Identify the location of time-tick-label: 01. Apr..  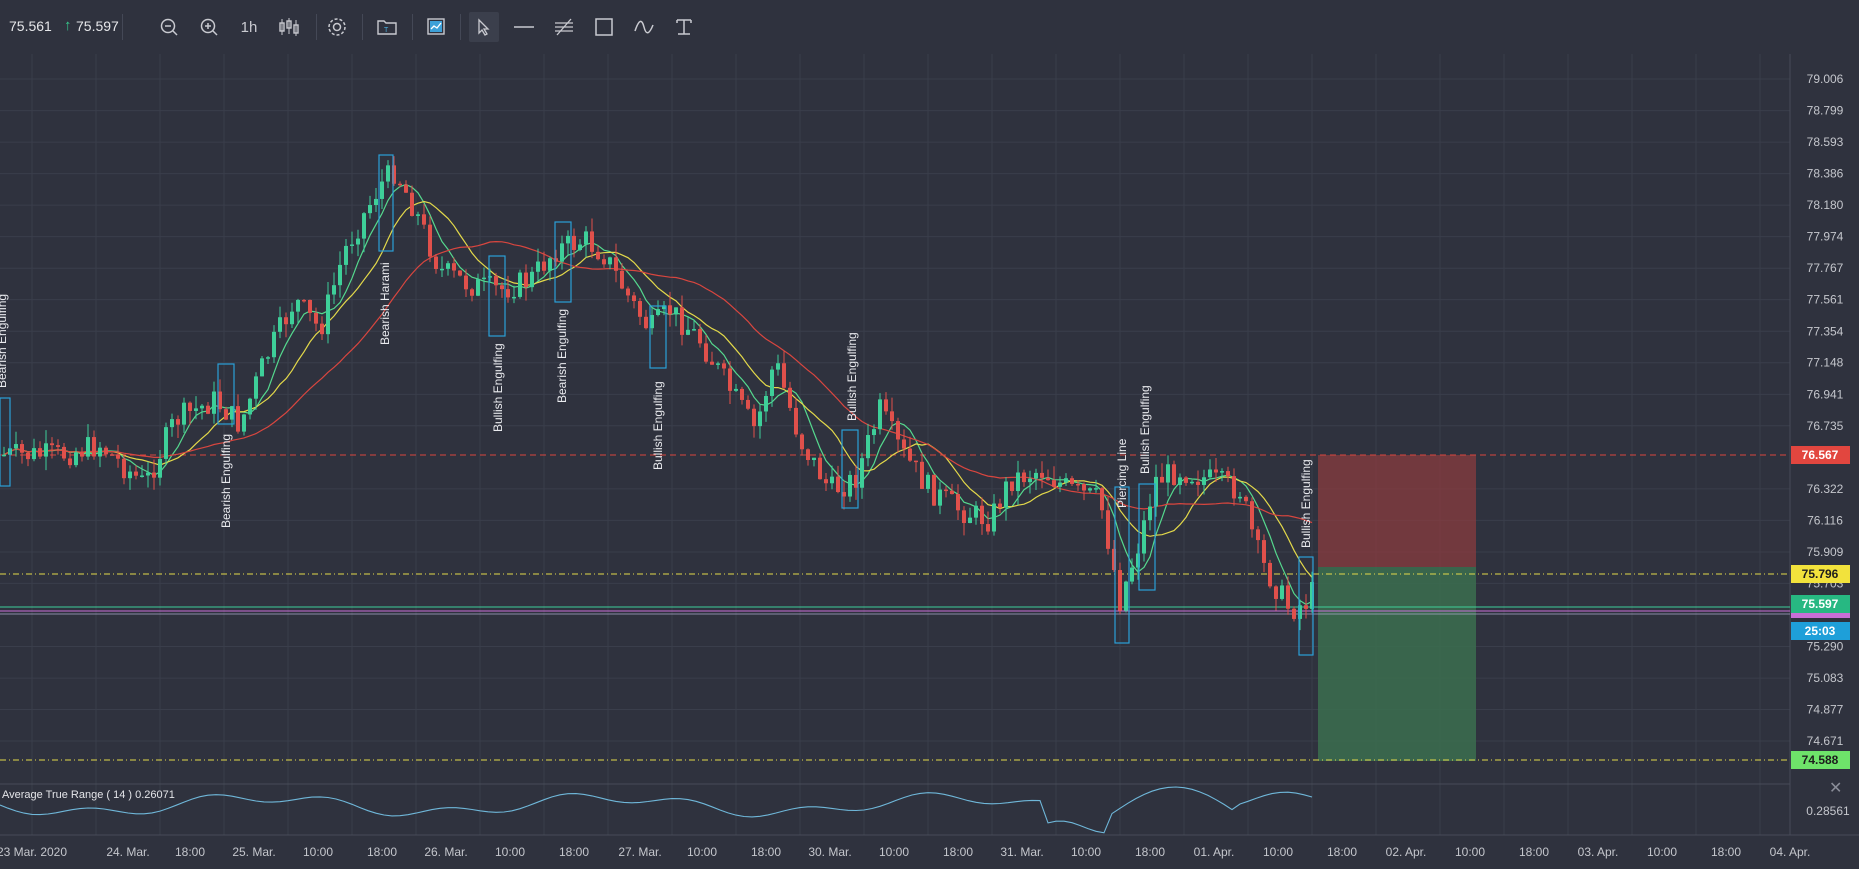
(1214, 852).